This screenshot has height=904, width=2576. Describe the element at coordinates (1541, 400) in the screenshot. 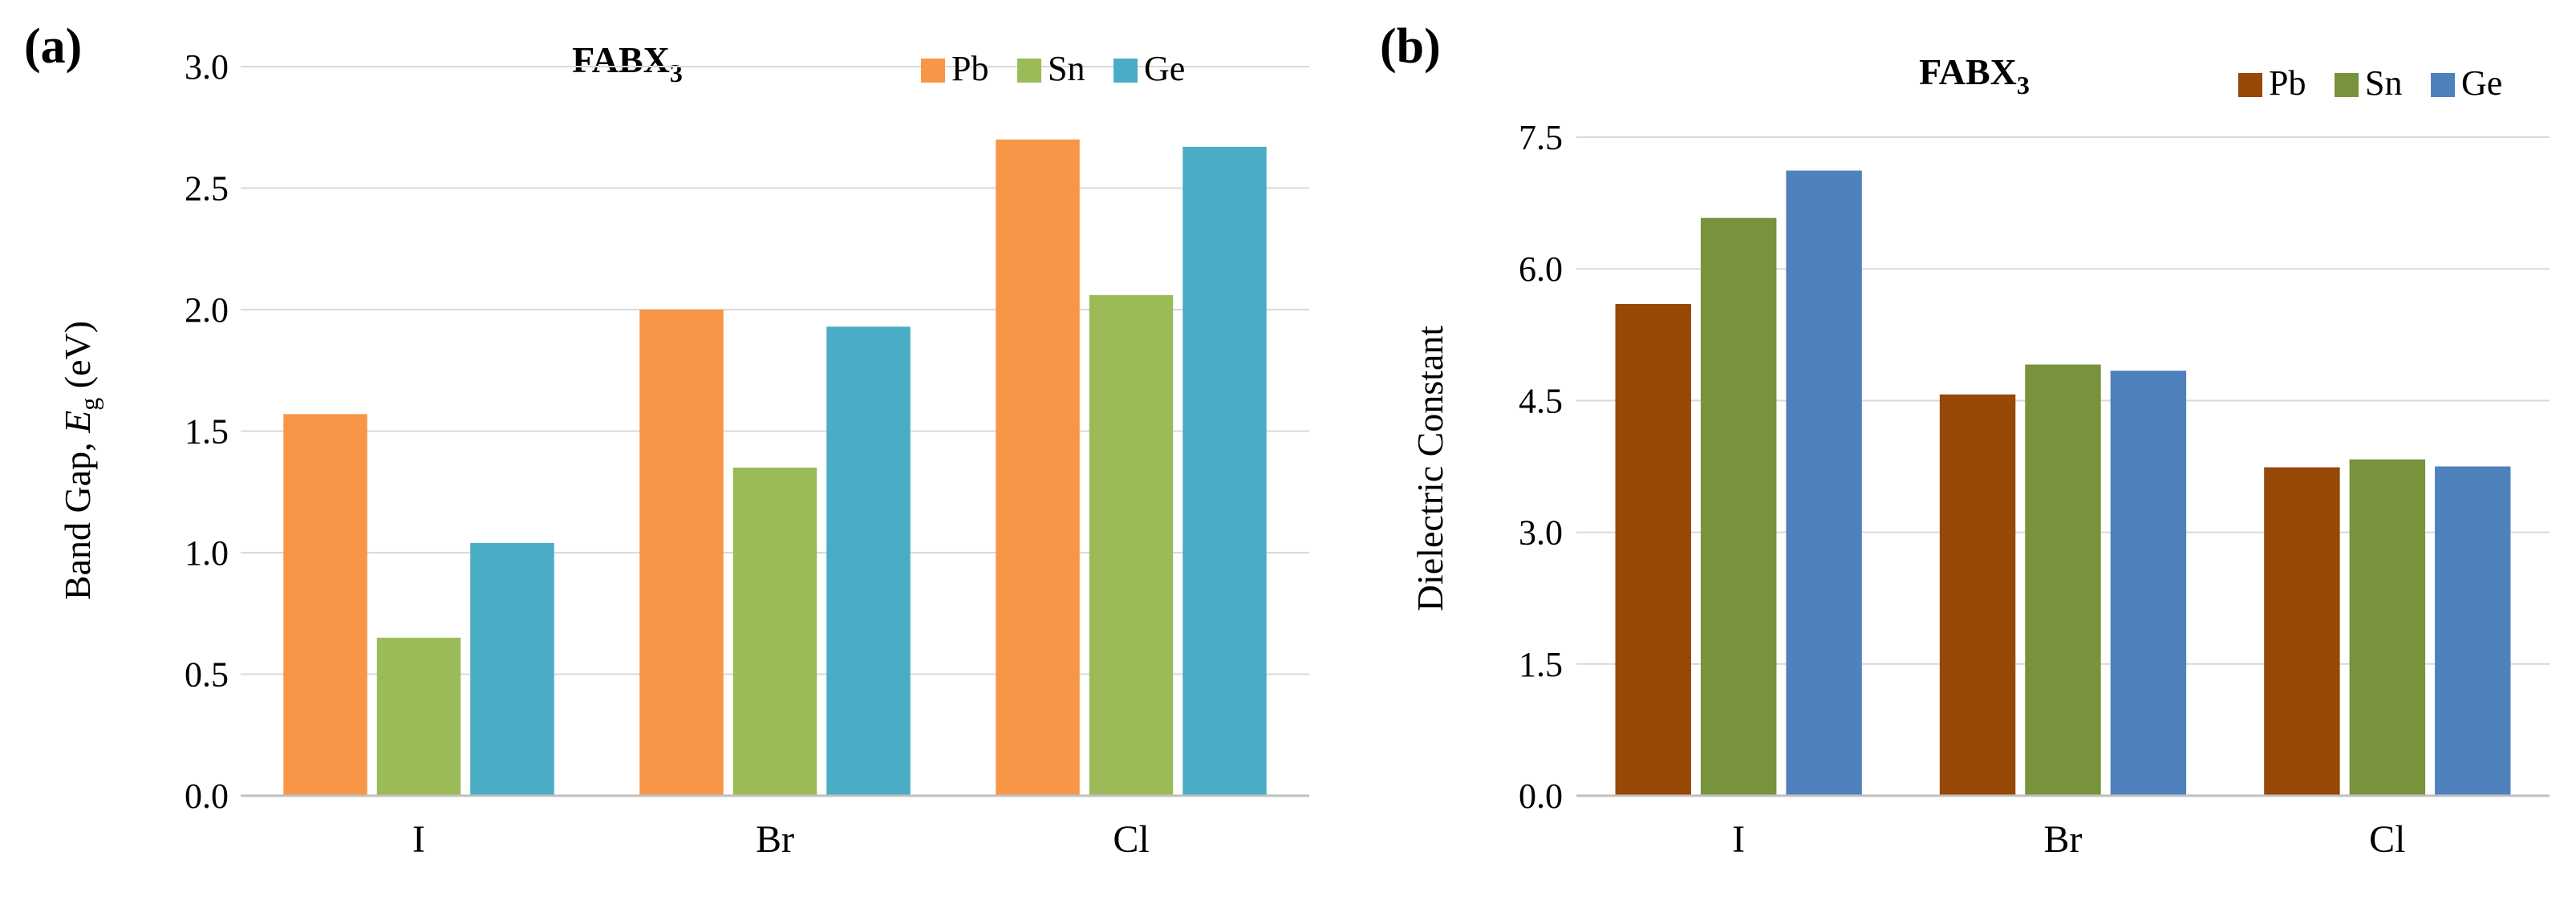

I see `y-tick-label: 4.5` at that location.